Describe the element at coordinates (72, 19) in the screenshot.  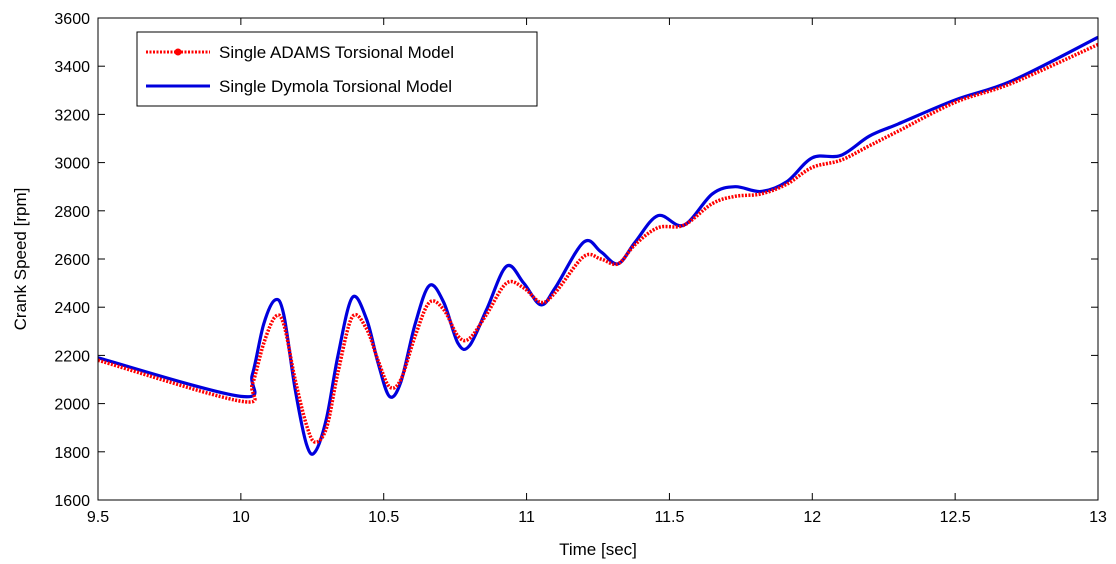
I see `y-tick-label: 3600` at that location.